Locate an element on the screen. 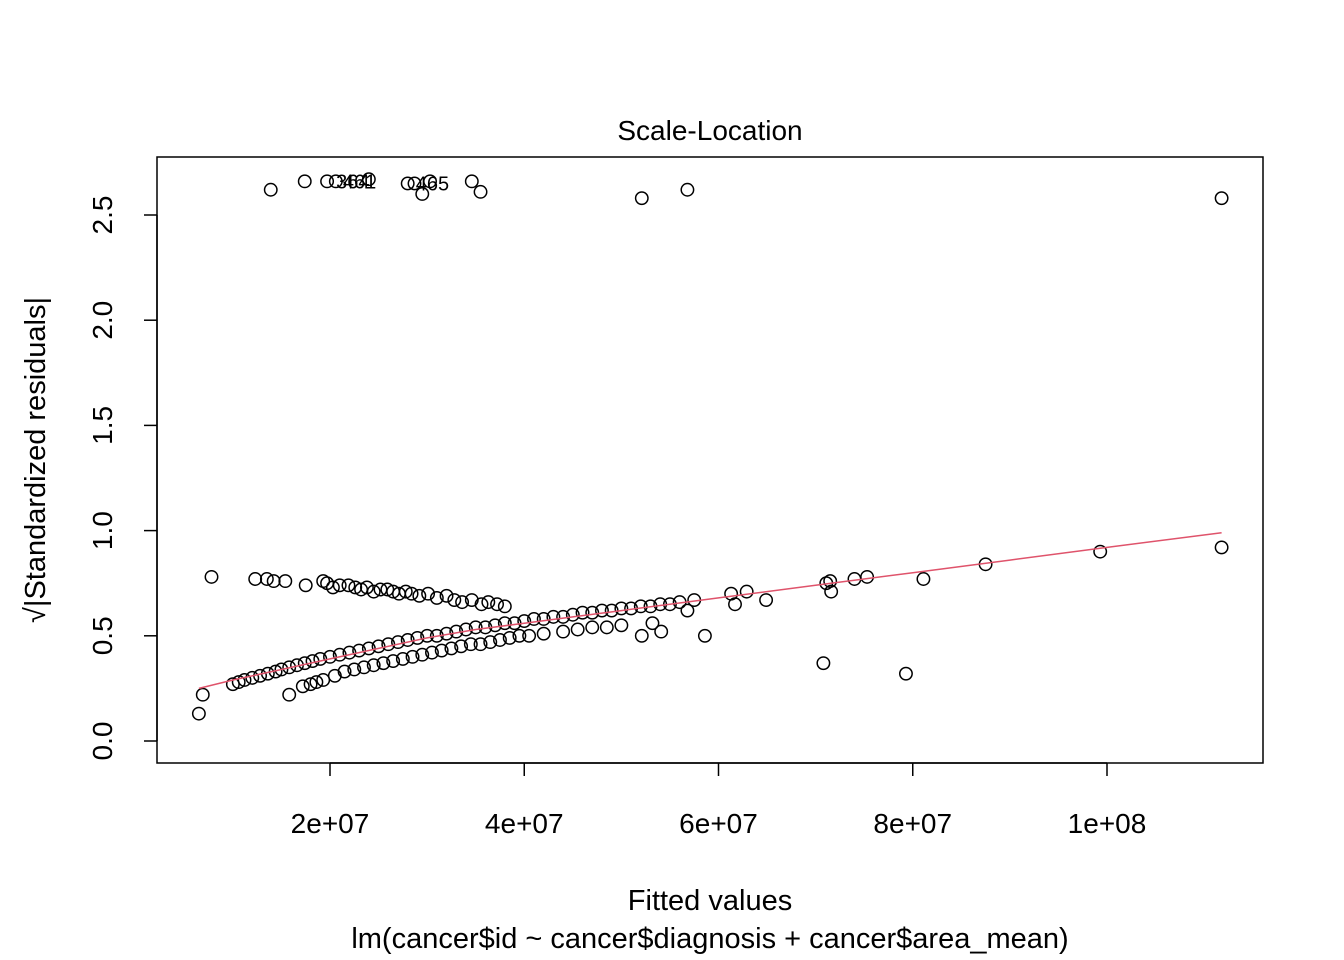 The width and height of the screenshot is (1344, 960). x-tick-label: 4e+07 is located at coordinates (524, 823).